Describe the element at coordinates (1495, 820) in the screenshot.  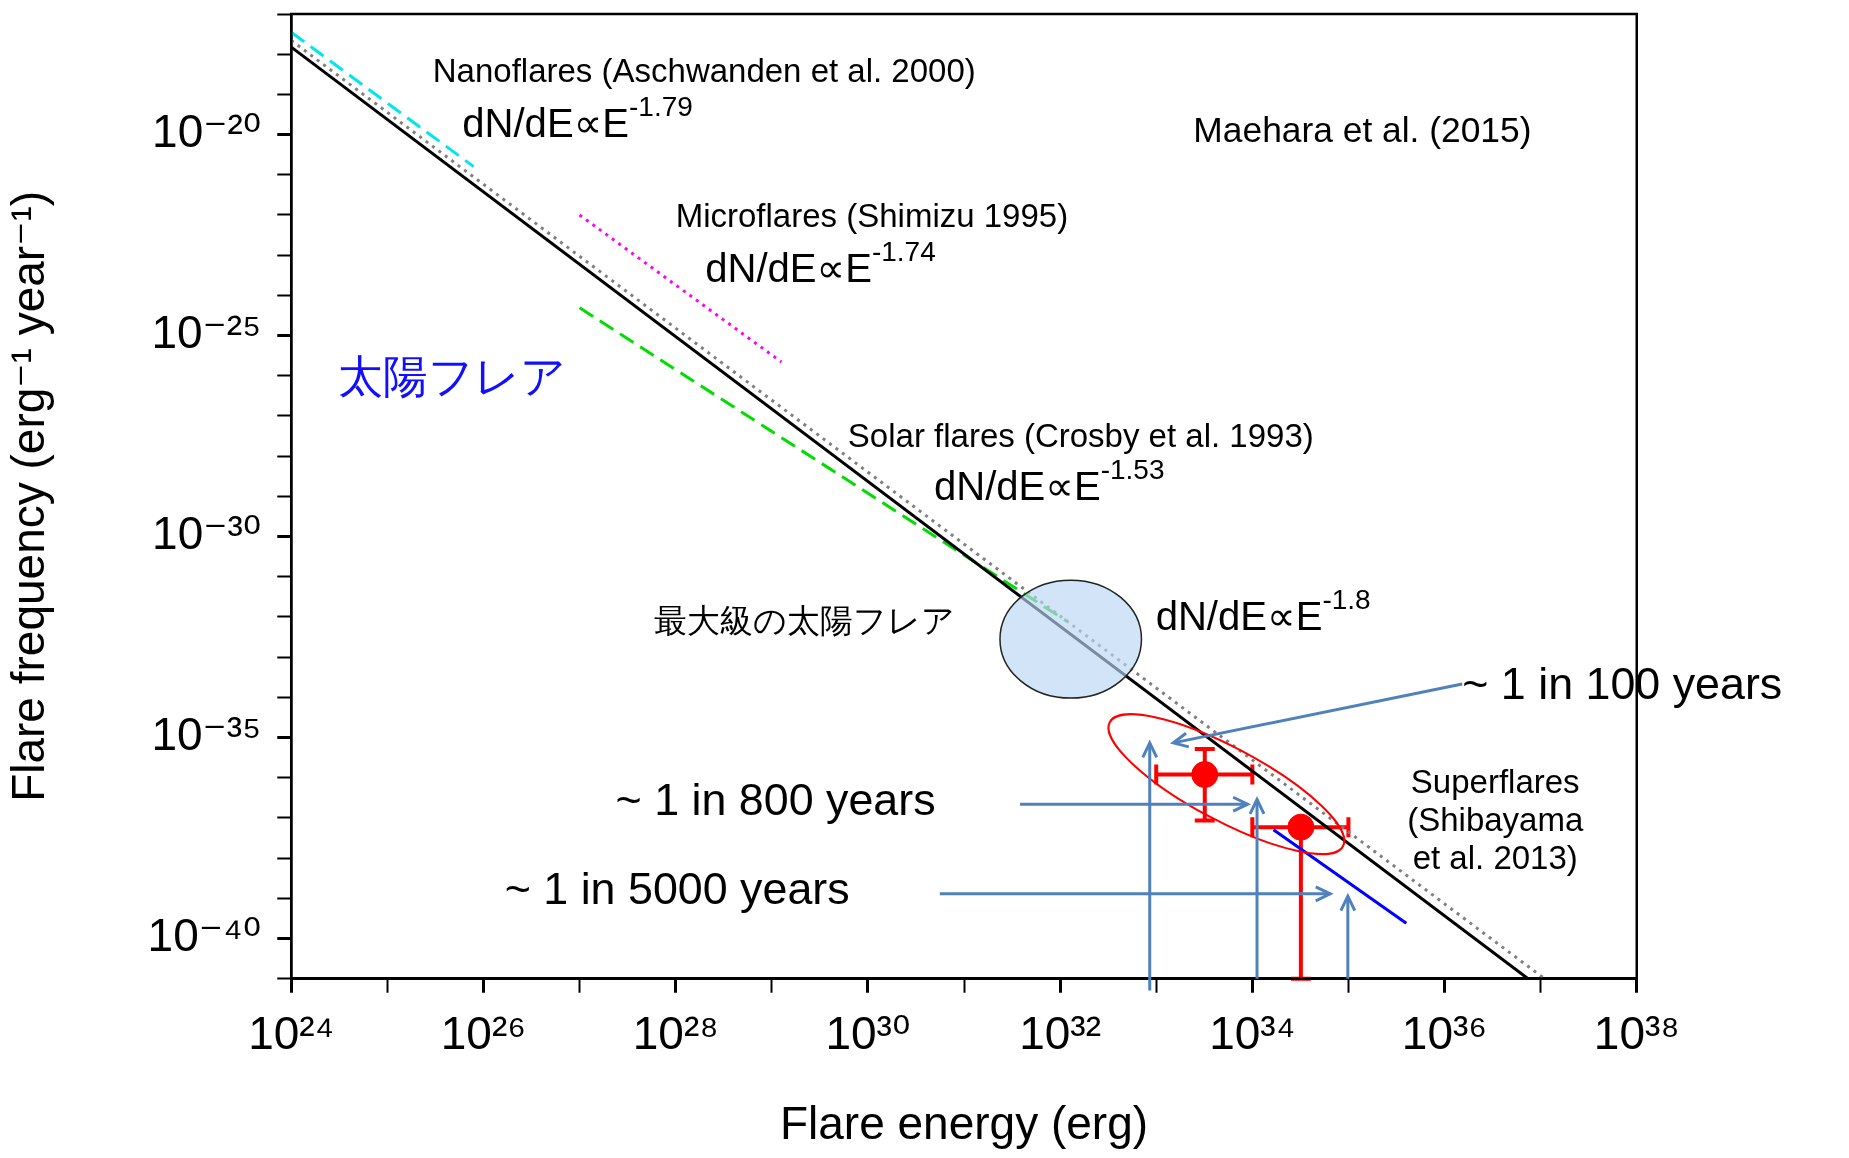
I see `annotation: Superflares (Shibayama et al. 2013)` at that location.